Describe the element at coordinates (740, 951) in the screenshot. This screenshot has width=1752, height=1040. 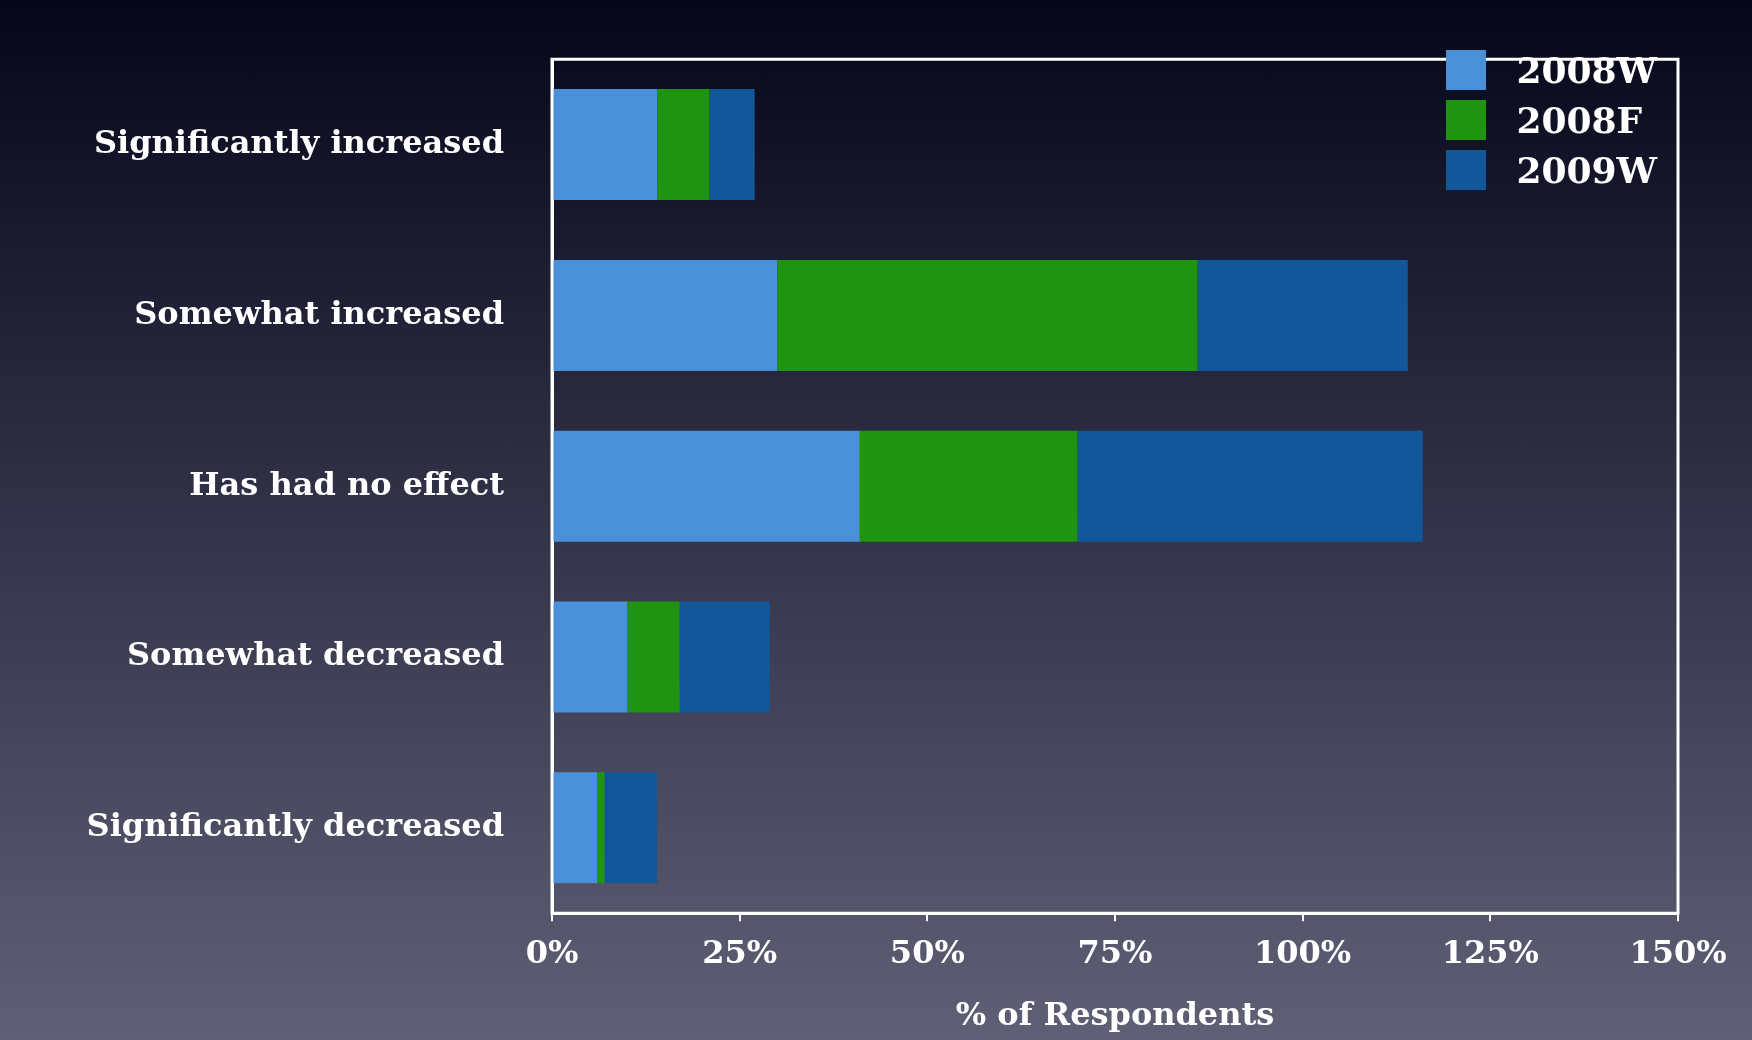
I see `x-tick-label: 25%` at that location.